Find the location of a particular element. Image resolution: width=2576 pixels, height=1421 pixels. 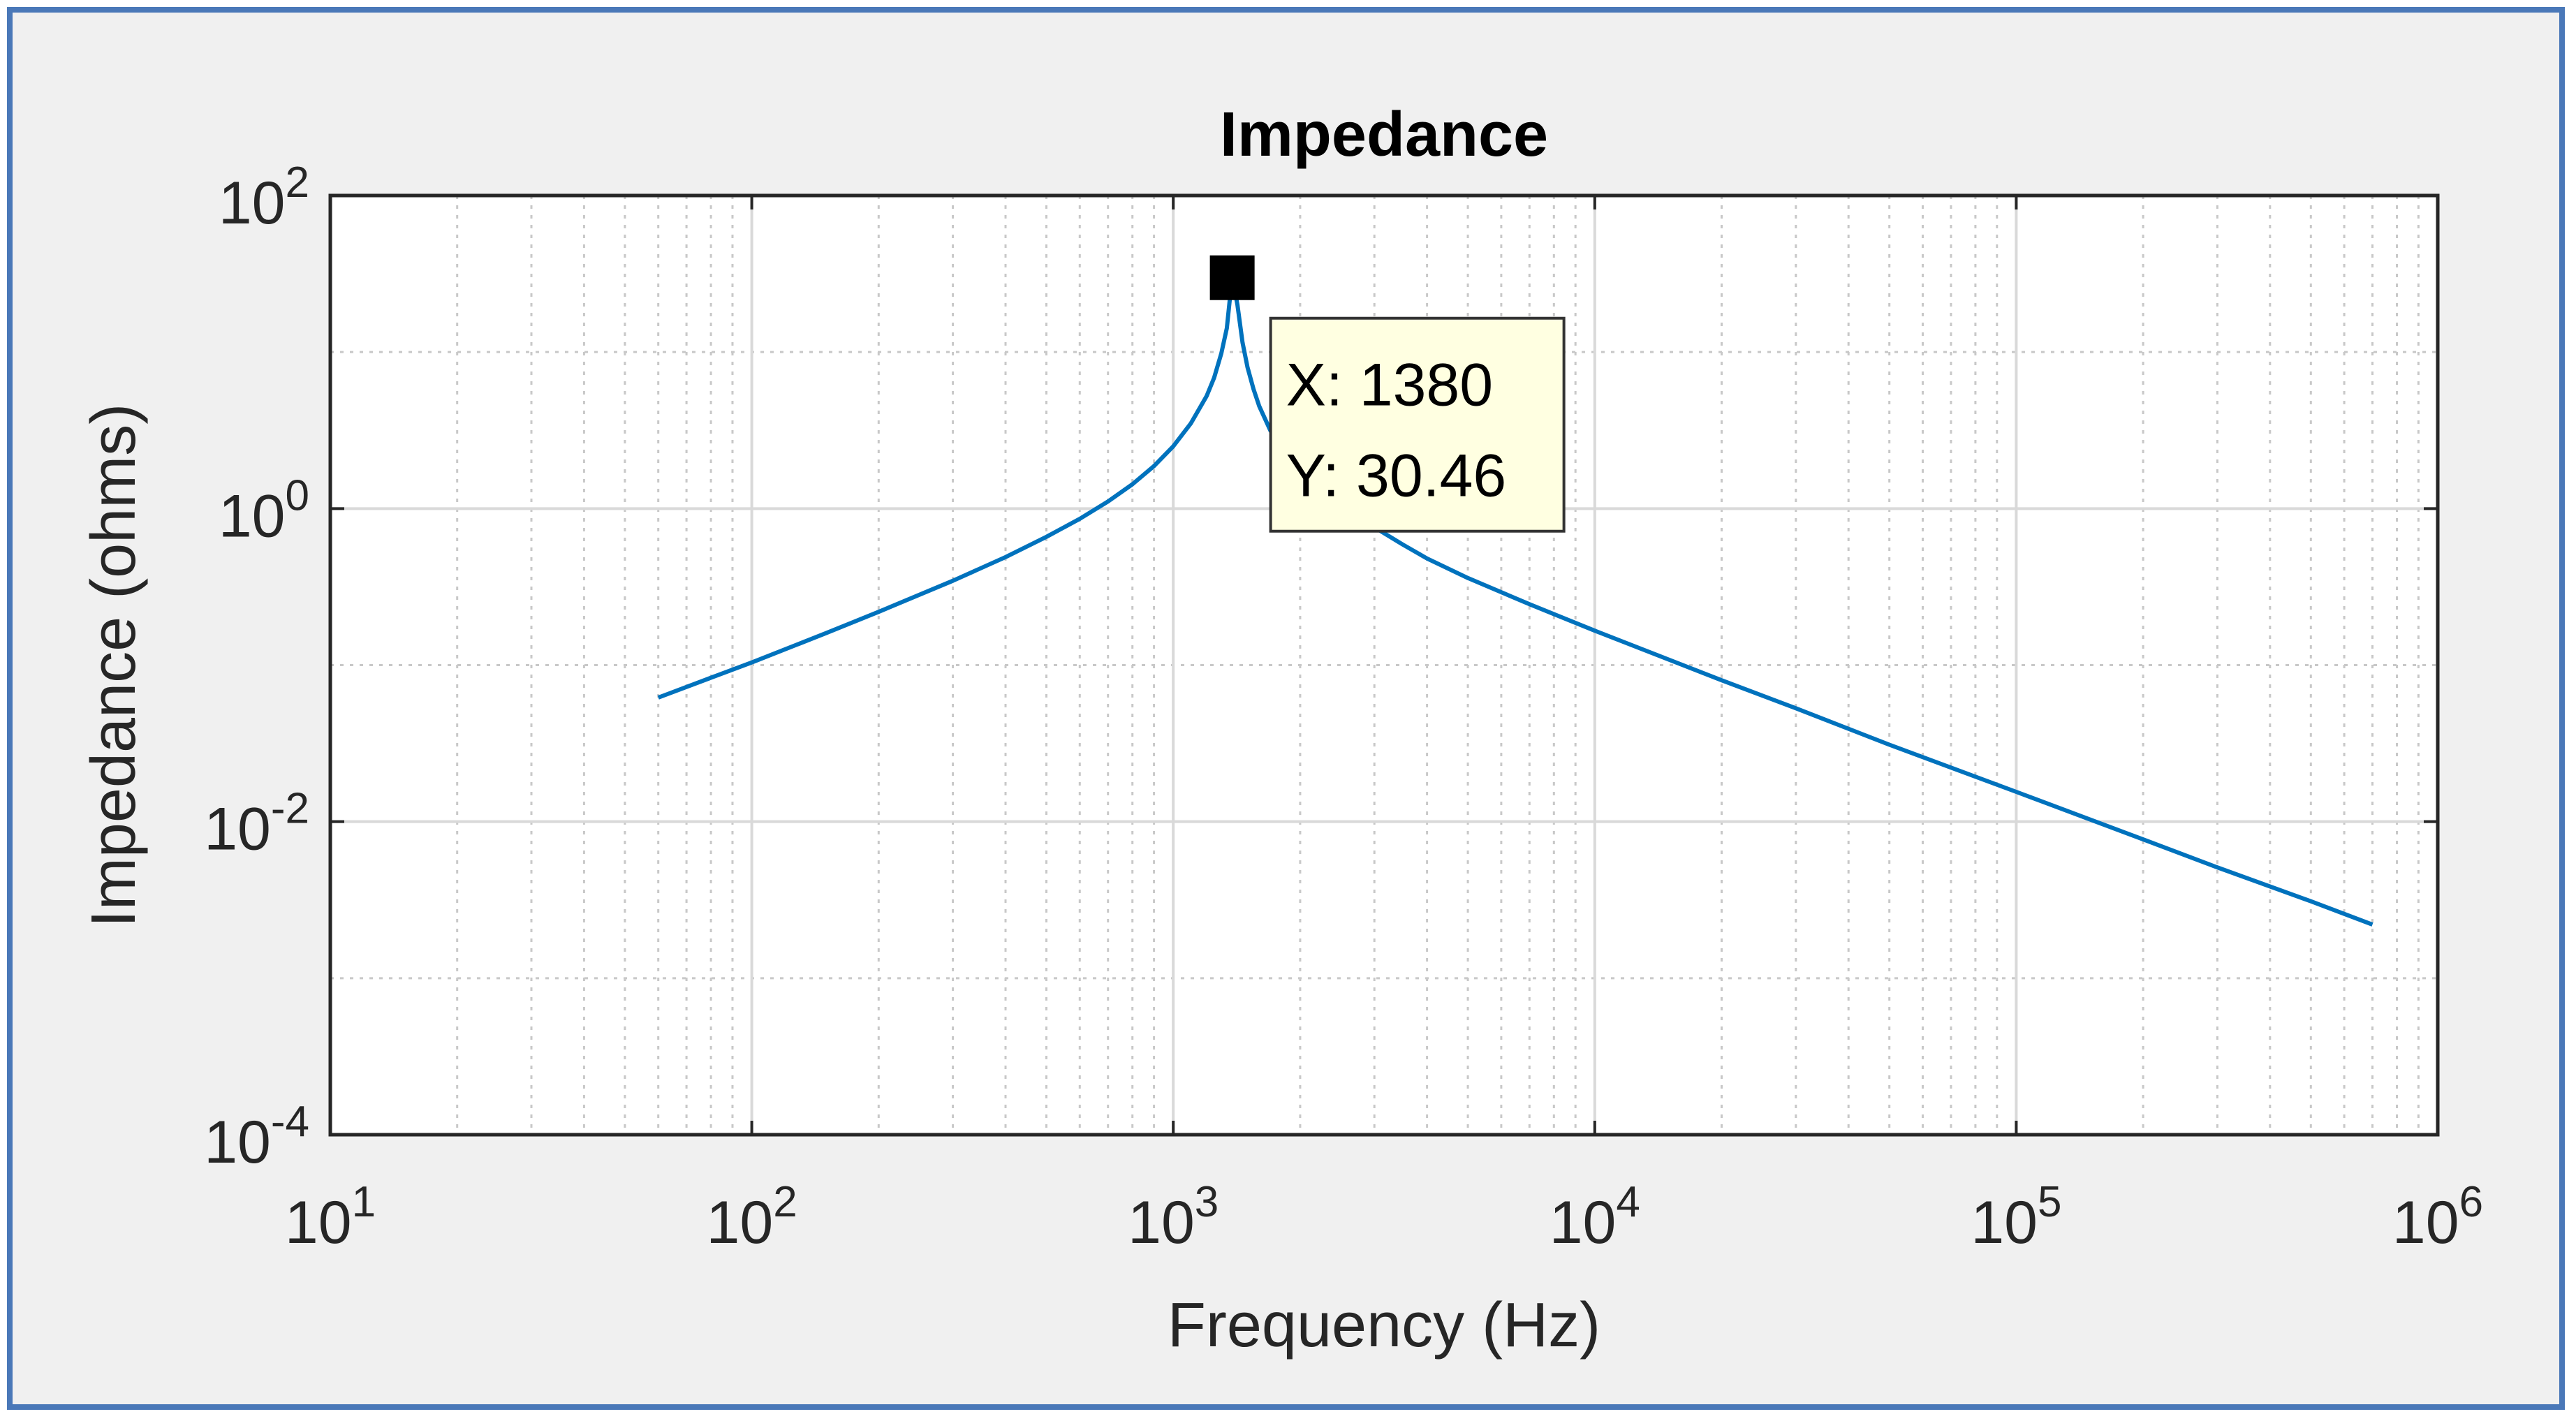

y-tick-exponent: -4 is located at coordinates (290, 1122).